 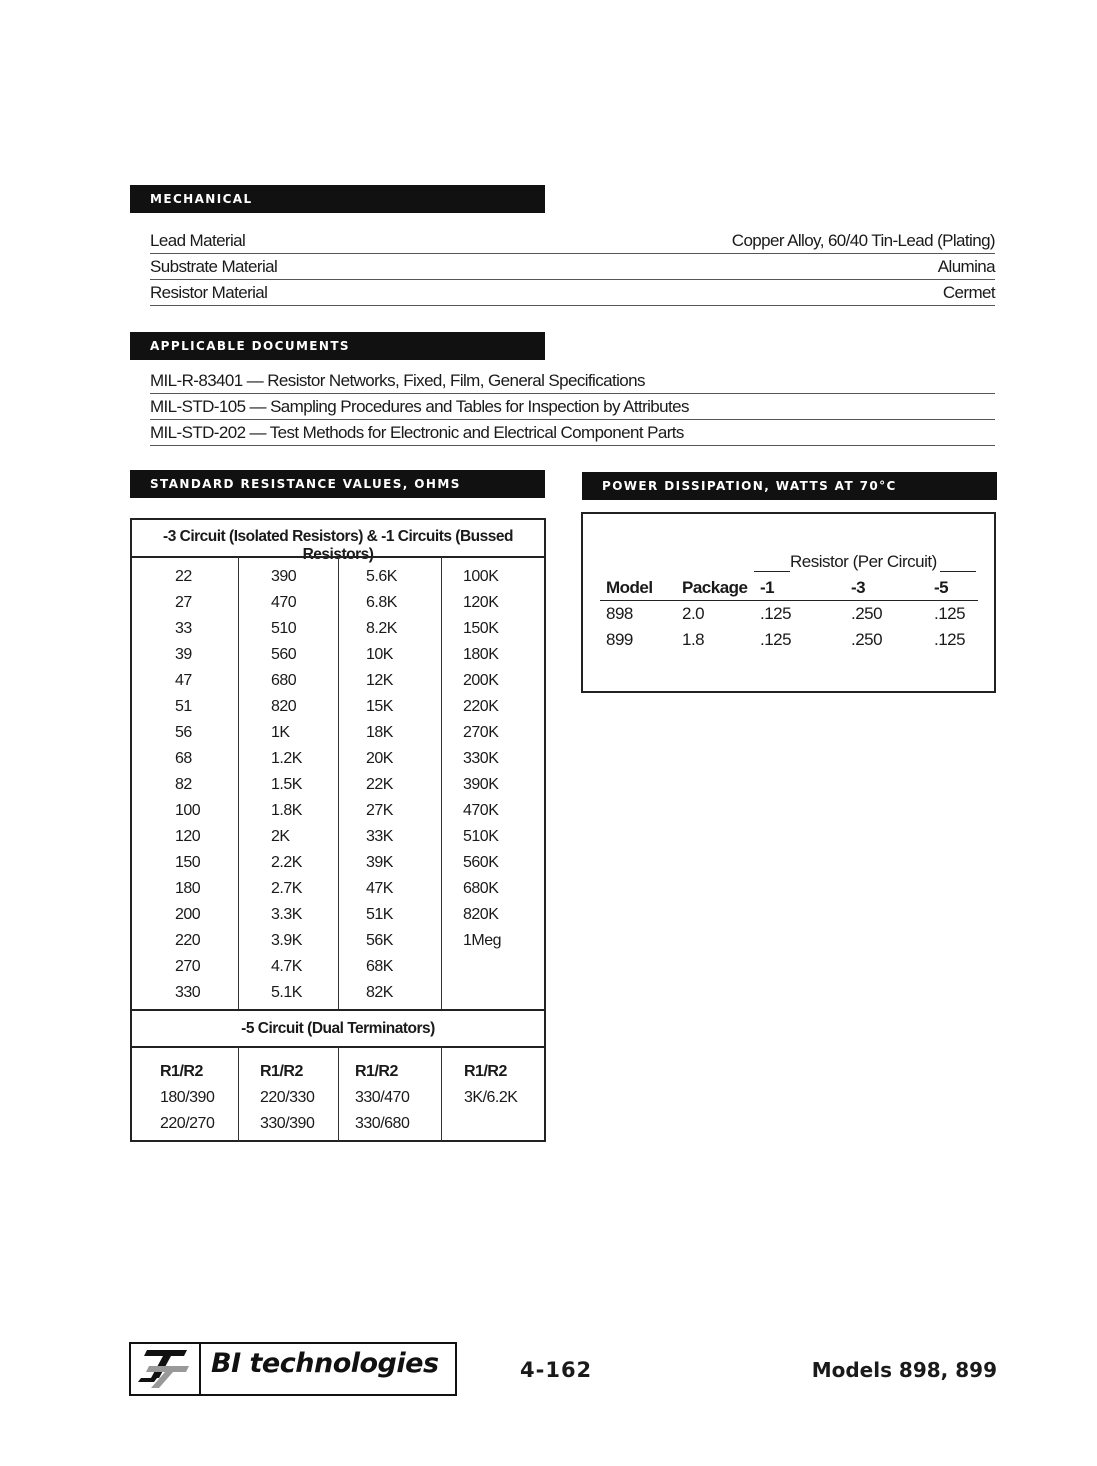 I want to click on resistance-value: 56K, so click(x=379, y=940).